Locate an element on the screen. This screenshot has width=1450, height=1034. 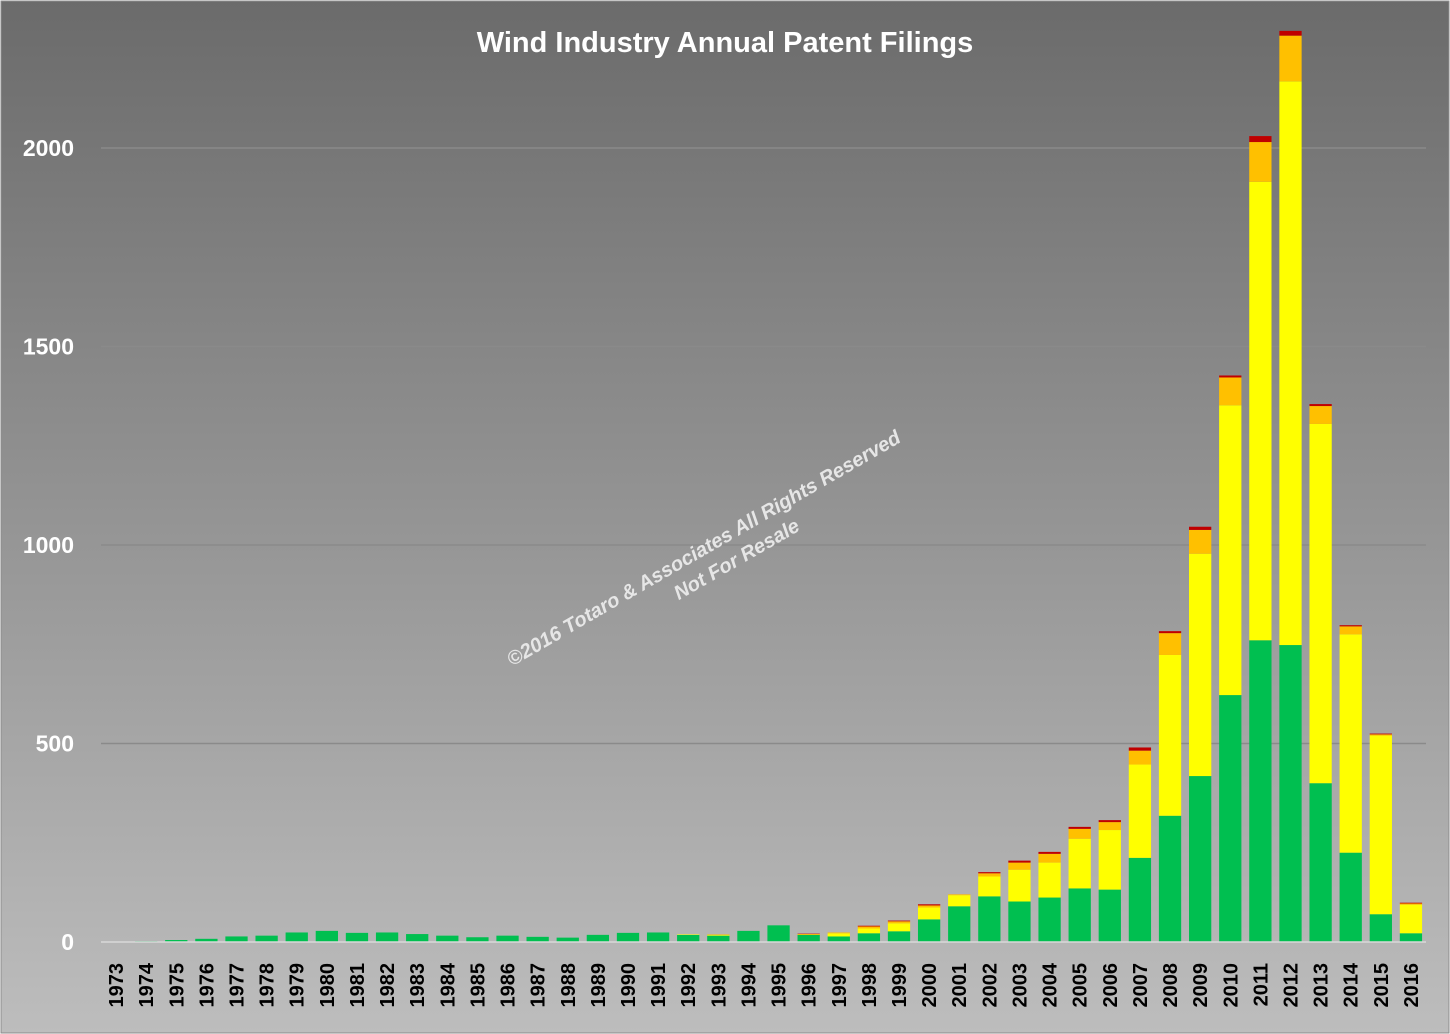
x-tick-label: 1994 is located at coordinates (749, 984).